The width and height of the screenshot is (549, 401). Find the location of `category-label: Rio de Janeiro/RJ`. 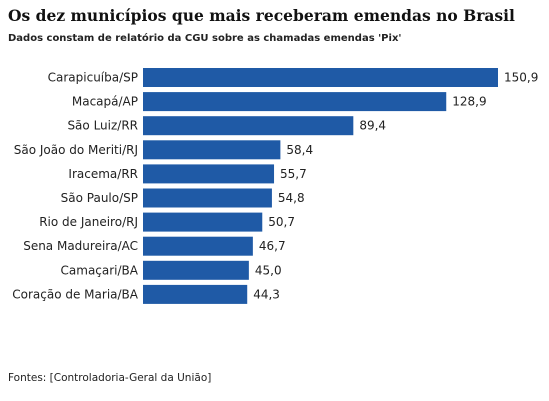

category-label: Rio de Janeiro/RJ is located at coordinates (88, 222).